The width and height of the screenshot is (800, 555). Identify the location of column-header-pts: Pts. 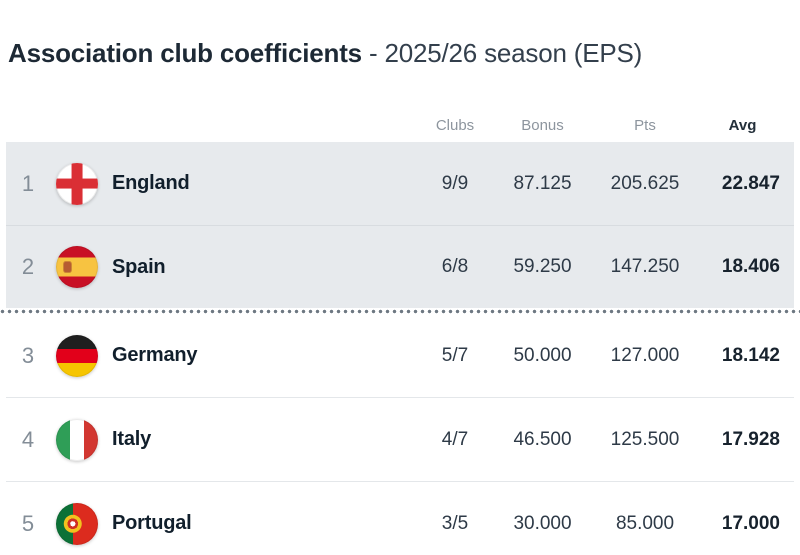
(645, 125).